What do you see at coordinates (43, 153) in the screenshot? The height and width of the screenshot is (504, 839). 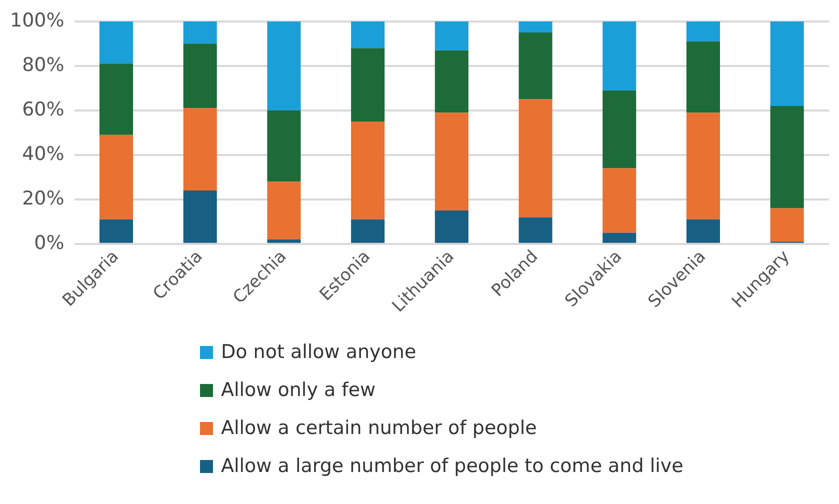 I see `y-tick-label: 40%` at bounding box center [43, 153].